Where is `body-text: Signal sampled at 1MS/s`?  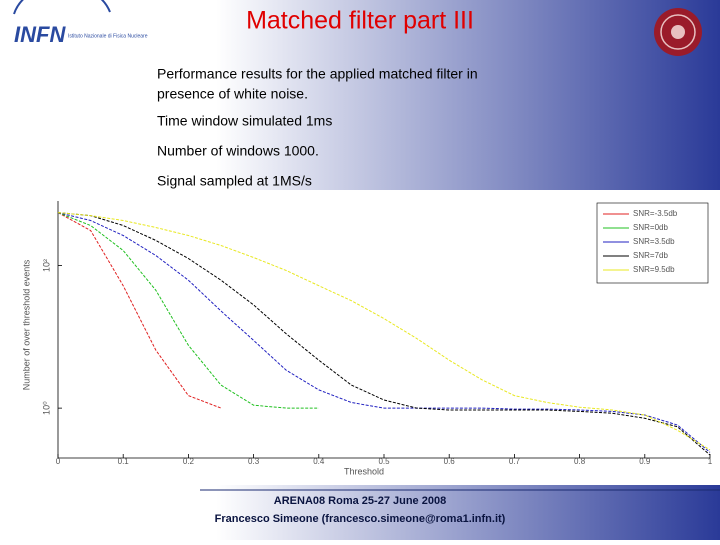
body-text: Signal sampled at 1MS/s is located at coordinates (234, 181).